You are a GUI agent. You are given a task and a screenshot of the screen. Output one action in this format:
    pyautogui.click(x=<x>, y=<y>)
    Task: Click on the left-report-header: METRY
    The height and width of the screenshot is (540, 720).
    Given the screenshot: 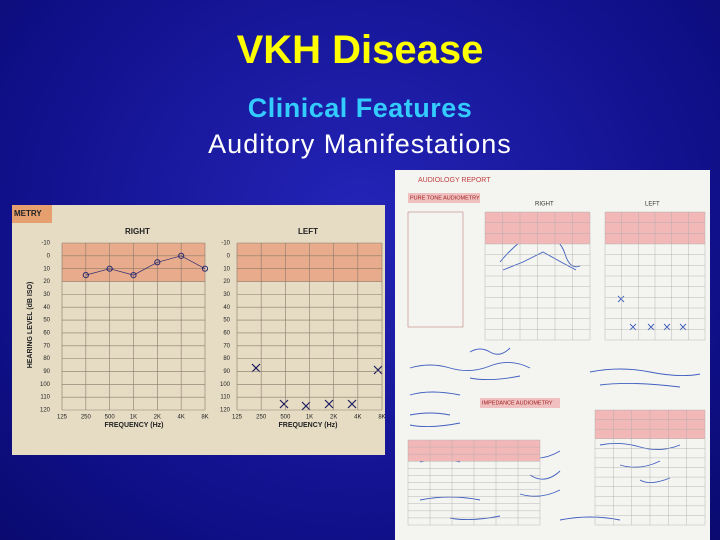 What is the action you would take?
    pyautogui.click(x=28, y=213)
    